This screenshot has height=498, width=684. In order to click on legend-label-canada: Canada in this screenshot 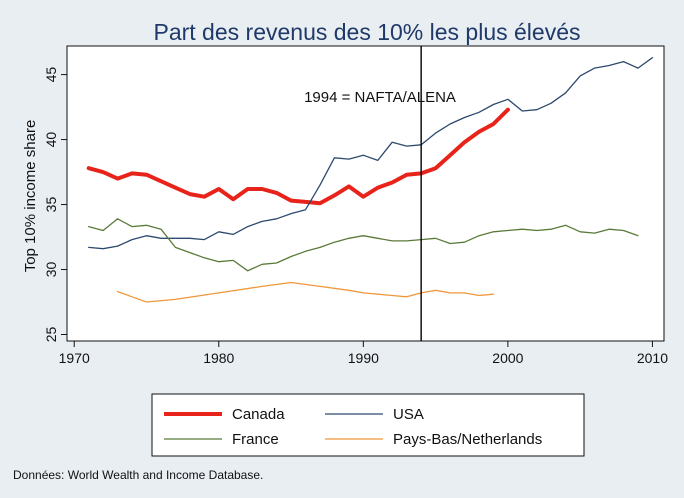, I will do `click(258, 414)`.